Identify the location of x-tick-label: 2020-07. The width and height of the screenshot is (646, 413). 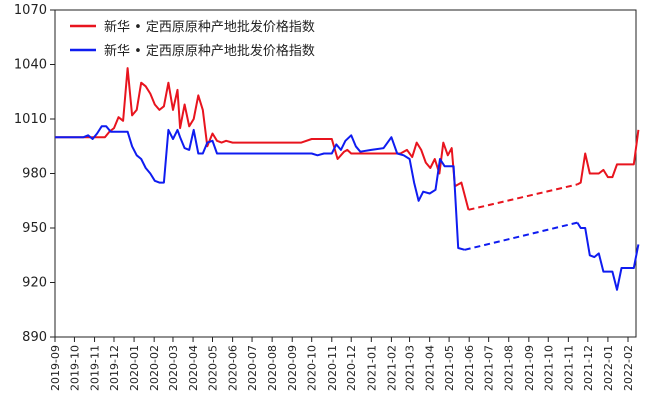
(252, 368).